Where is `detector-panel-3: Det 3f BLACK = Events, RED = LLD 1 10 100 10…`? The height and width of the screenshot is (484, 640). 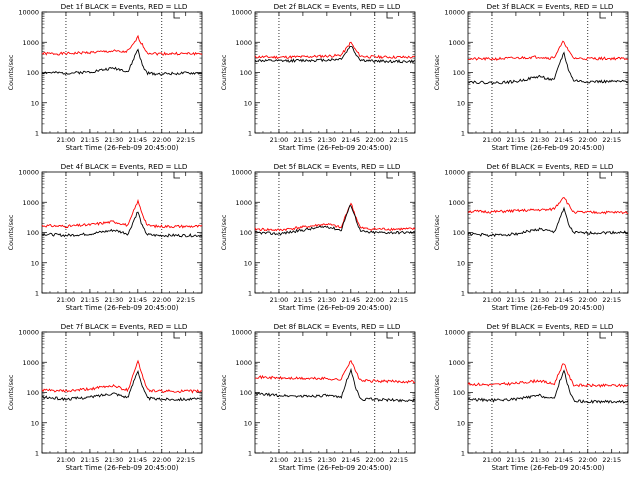 detector-panel-3: Det 3f BLACK = Events, RED = LLD 1 10 100 10… is located at coordinates (532, 80).